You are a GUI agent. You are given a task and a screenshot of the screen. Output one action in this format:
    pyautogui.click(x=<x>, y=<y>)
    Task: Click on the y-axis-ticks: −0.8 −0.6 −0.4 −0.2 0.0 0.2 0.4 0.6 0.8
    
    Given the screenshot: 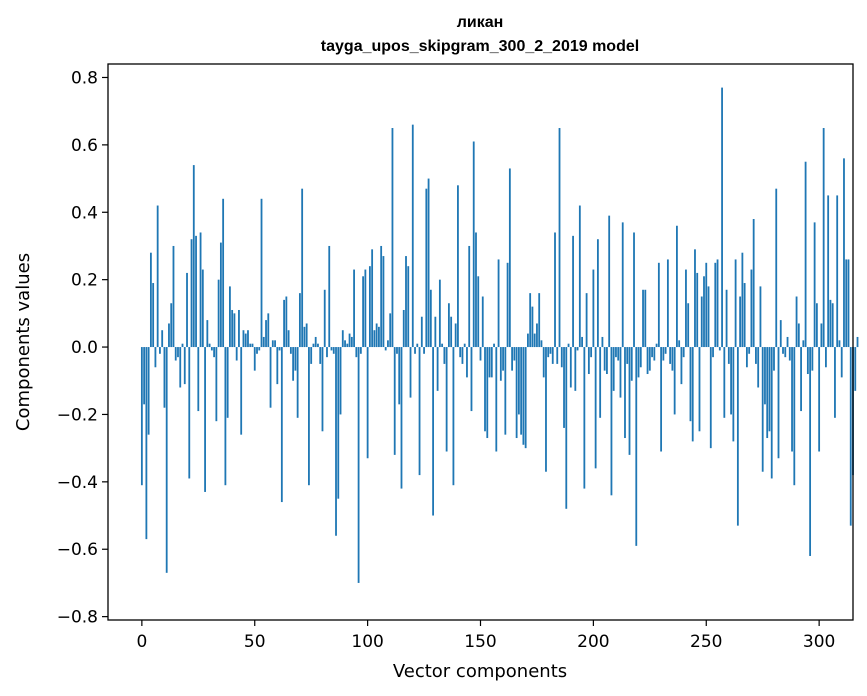 What is the action you would take?
    pyautogui.click(x=82, y=348)
    